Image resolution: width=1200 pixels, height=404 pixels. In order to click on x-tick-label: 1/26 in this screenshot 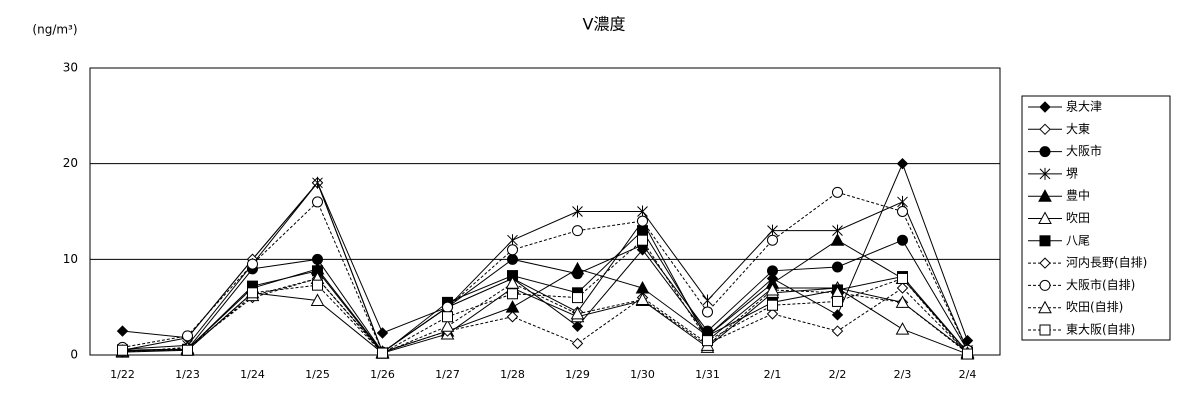, I will do `click(382, 374)`.